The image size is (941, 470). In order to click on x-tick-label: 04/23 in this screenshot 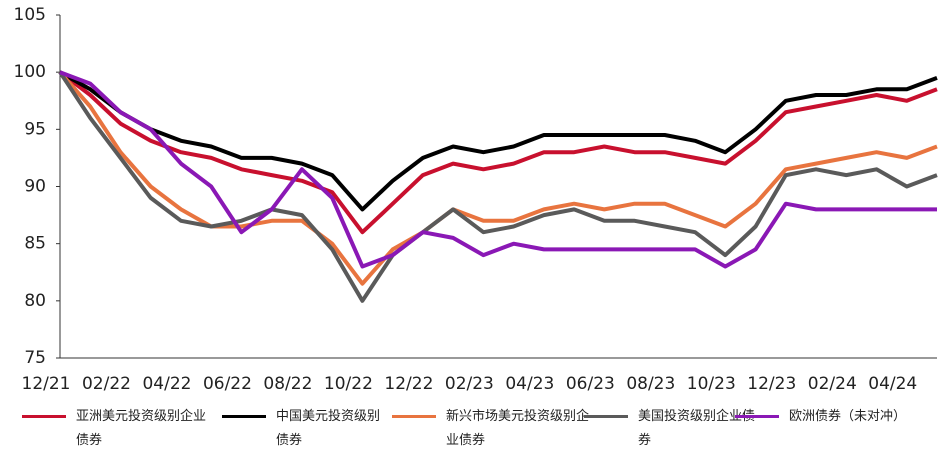, I will do `click(529, 384)`.